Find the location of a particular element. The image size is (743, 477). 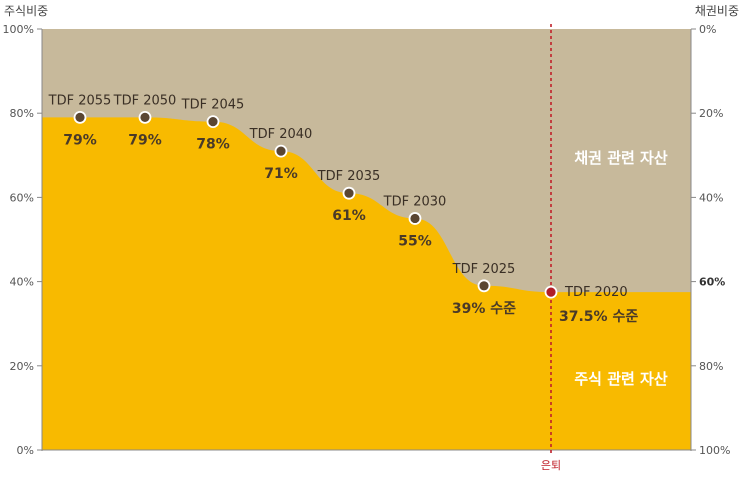

right-tick-label: 40% is located at coordinates (711, 197).